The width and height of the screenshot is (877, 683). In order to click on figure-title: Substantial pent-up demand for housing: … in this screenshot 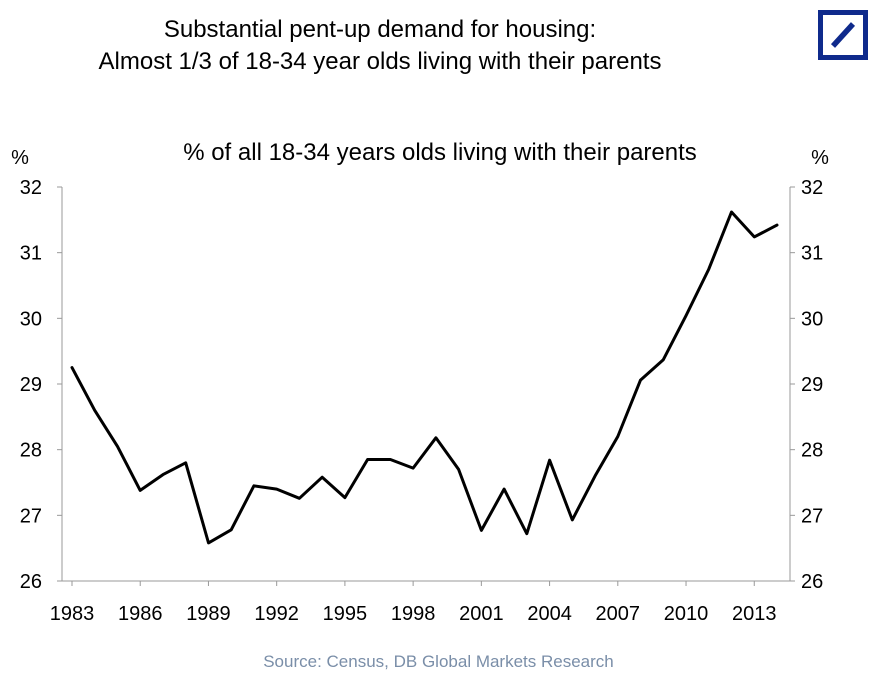, I will do `click(380, 46)`.